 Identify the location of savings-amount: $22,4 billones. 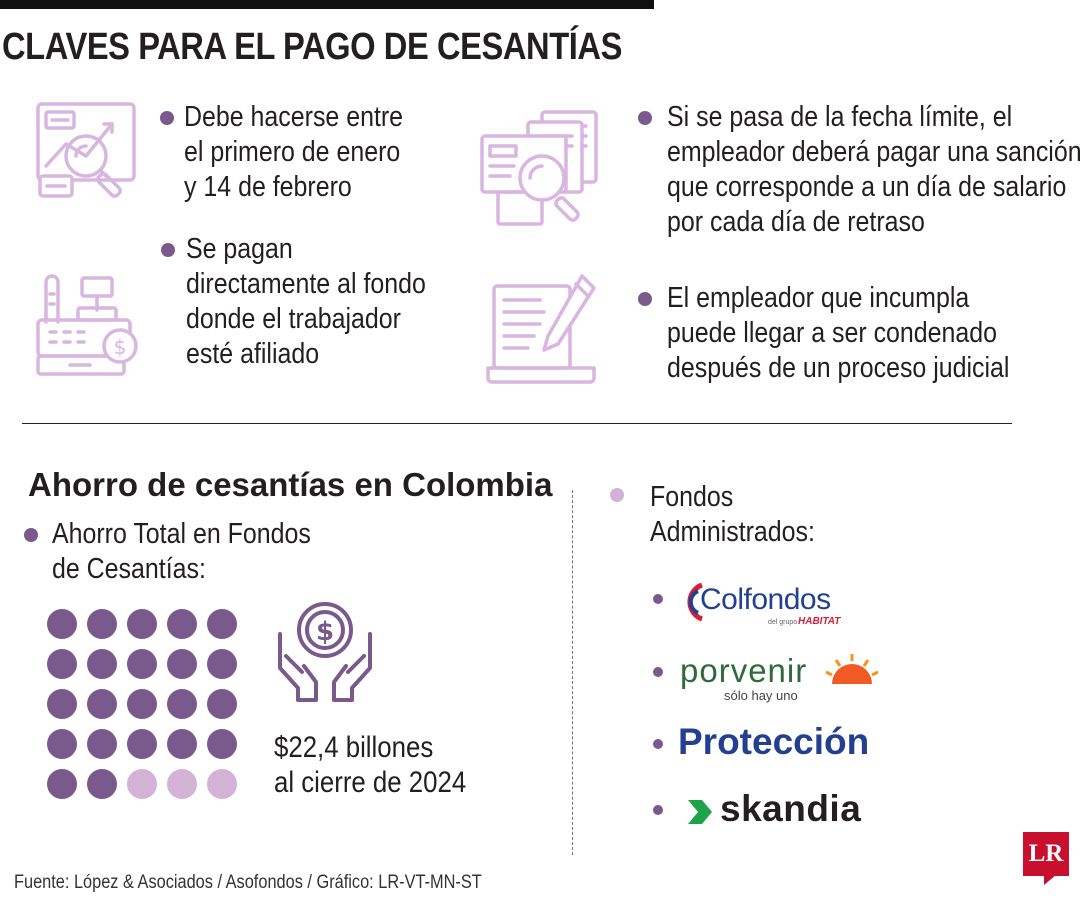
(354, 747).